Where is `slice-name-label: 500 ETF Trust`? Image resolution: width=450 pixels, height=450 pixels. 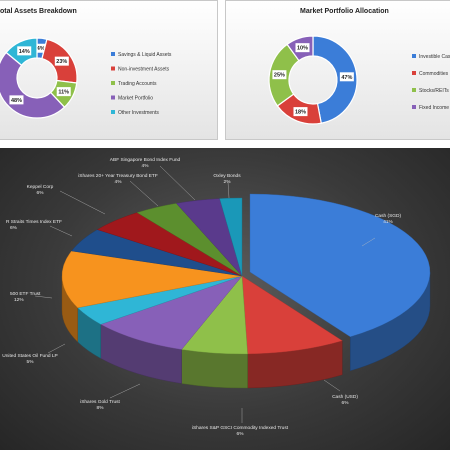 slice-name-label: 500 ETF Trust is located at coordinates (25, 294).